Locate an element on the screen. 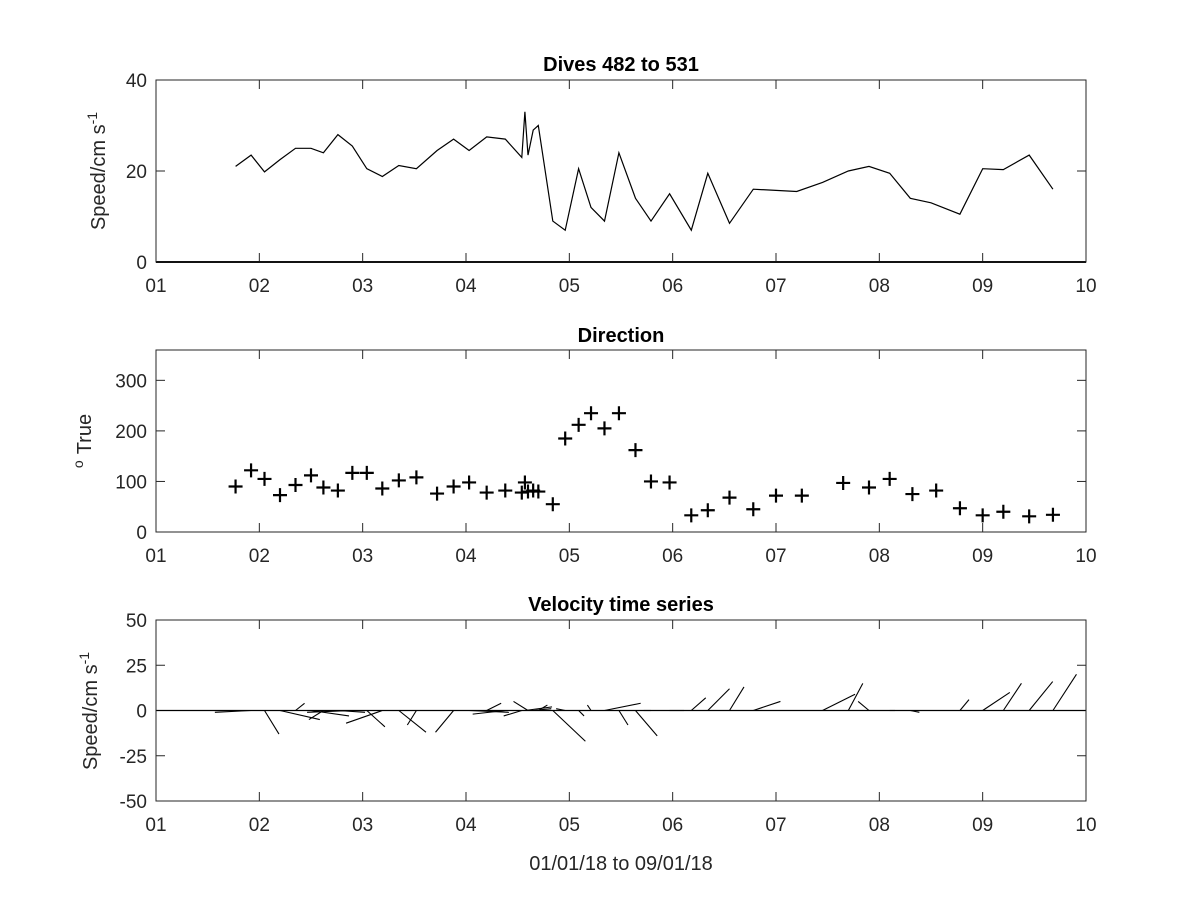  direction-markers is located at coordinates (644, 465).